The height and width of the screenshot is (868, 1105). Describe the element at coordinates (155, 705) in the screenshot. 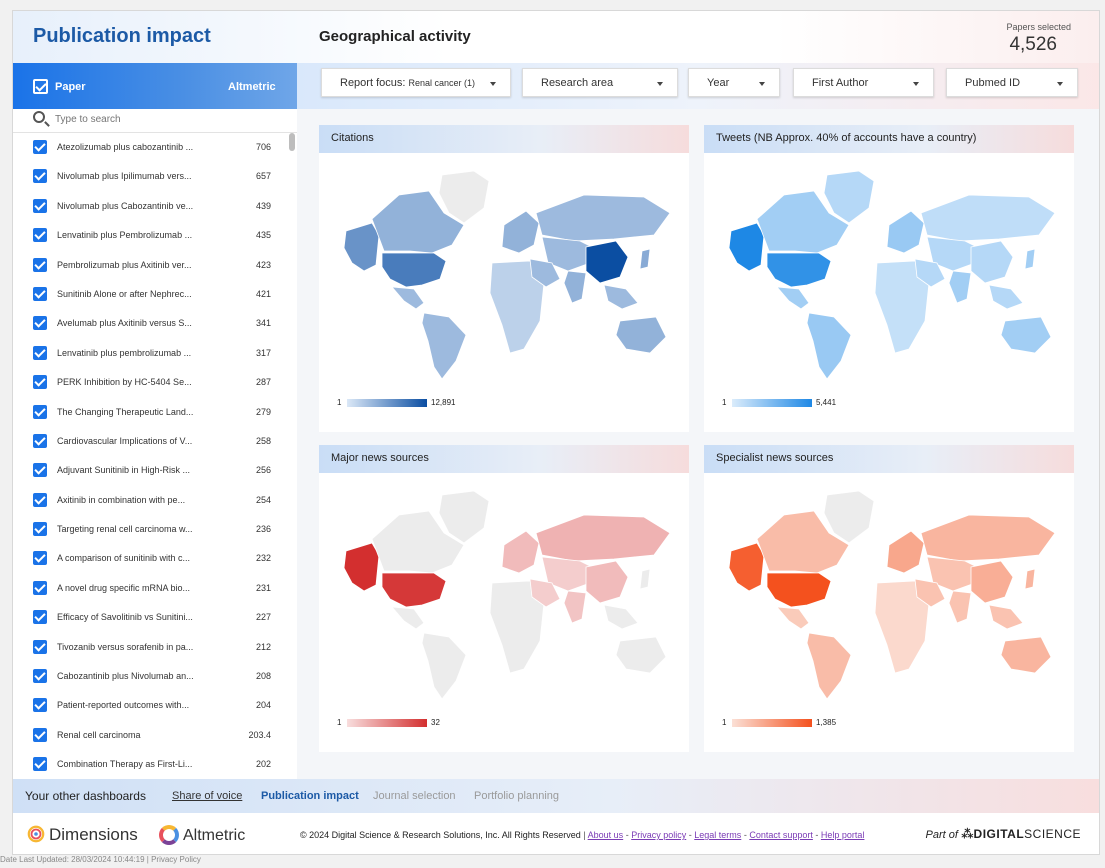

I see `paper-row: Patient-reported outcomes with... 204` at that location.